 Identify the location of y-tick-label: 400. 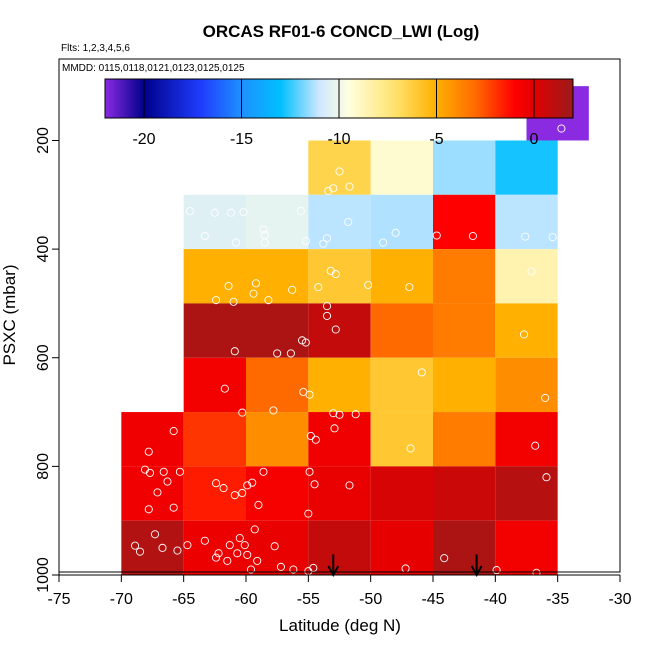
(43, 249).